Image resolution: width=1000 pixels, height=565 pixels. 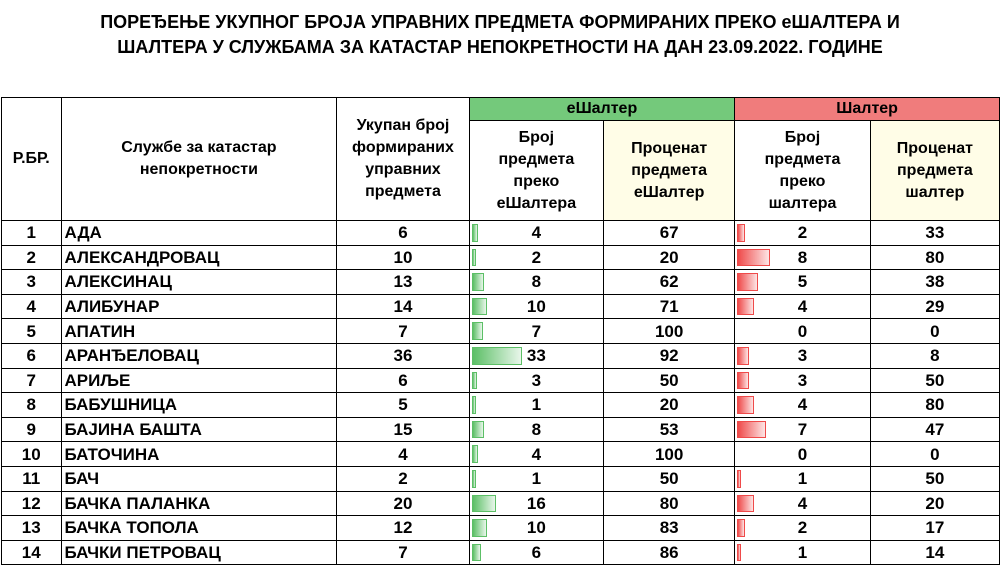 What do you see at coordinates (934, 380) in the screenshot?
I see `shalter-percent: 50` at bounding box center [934, 380].